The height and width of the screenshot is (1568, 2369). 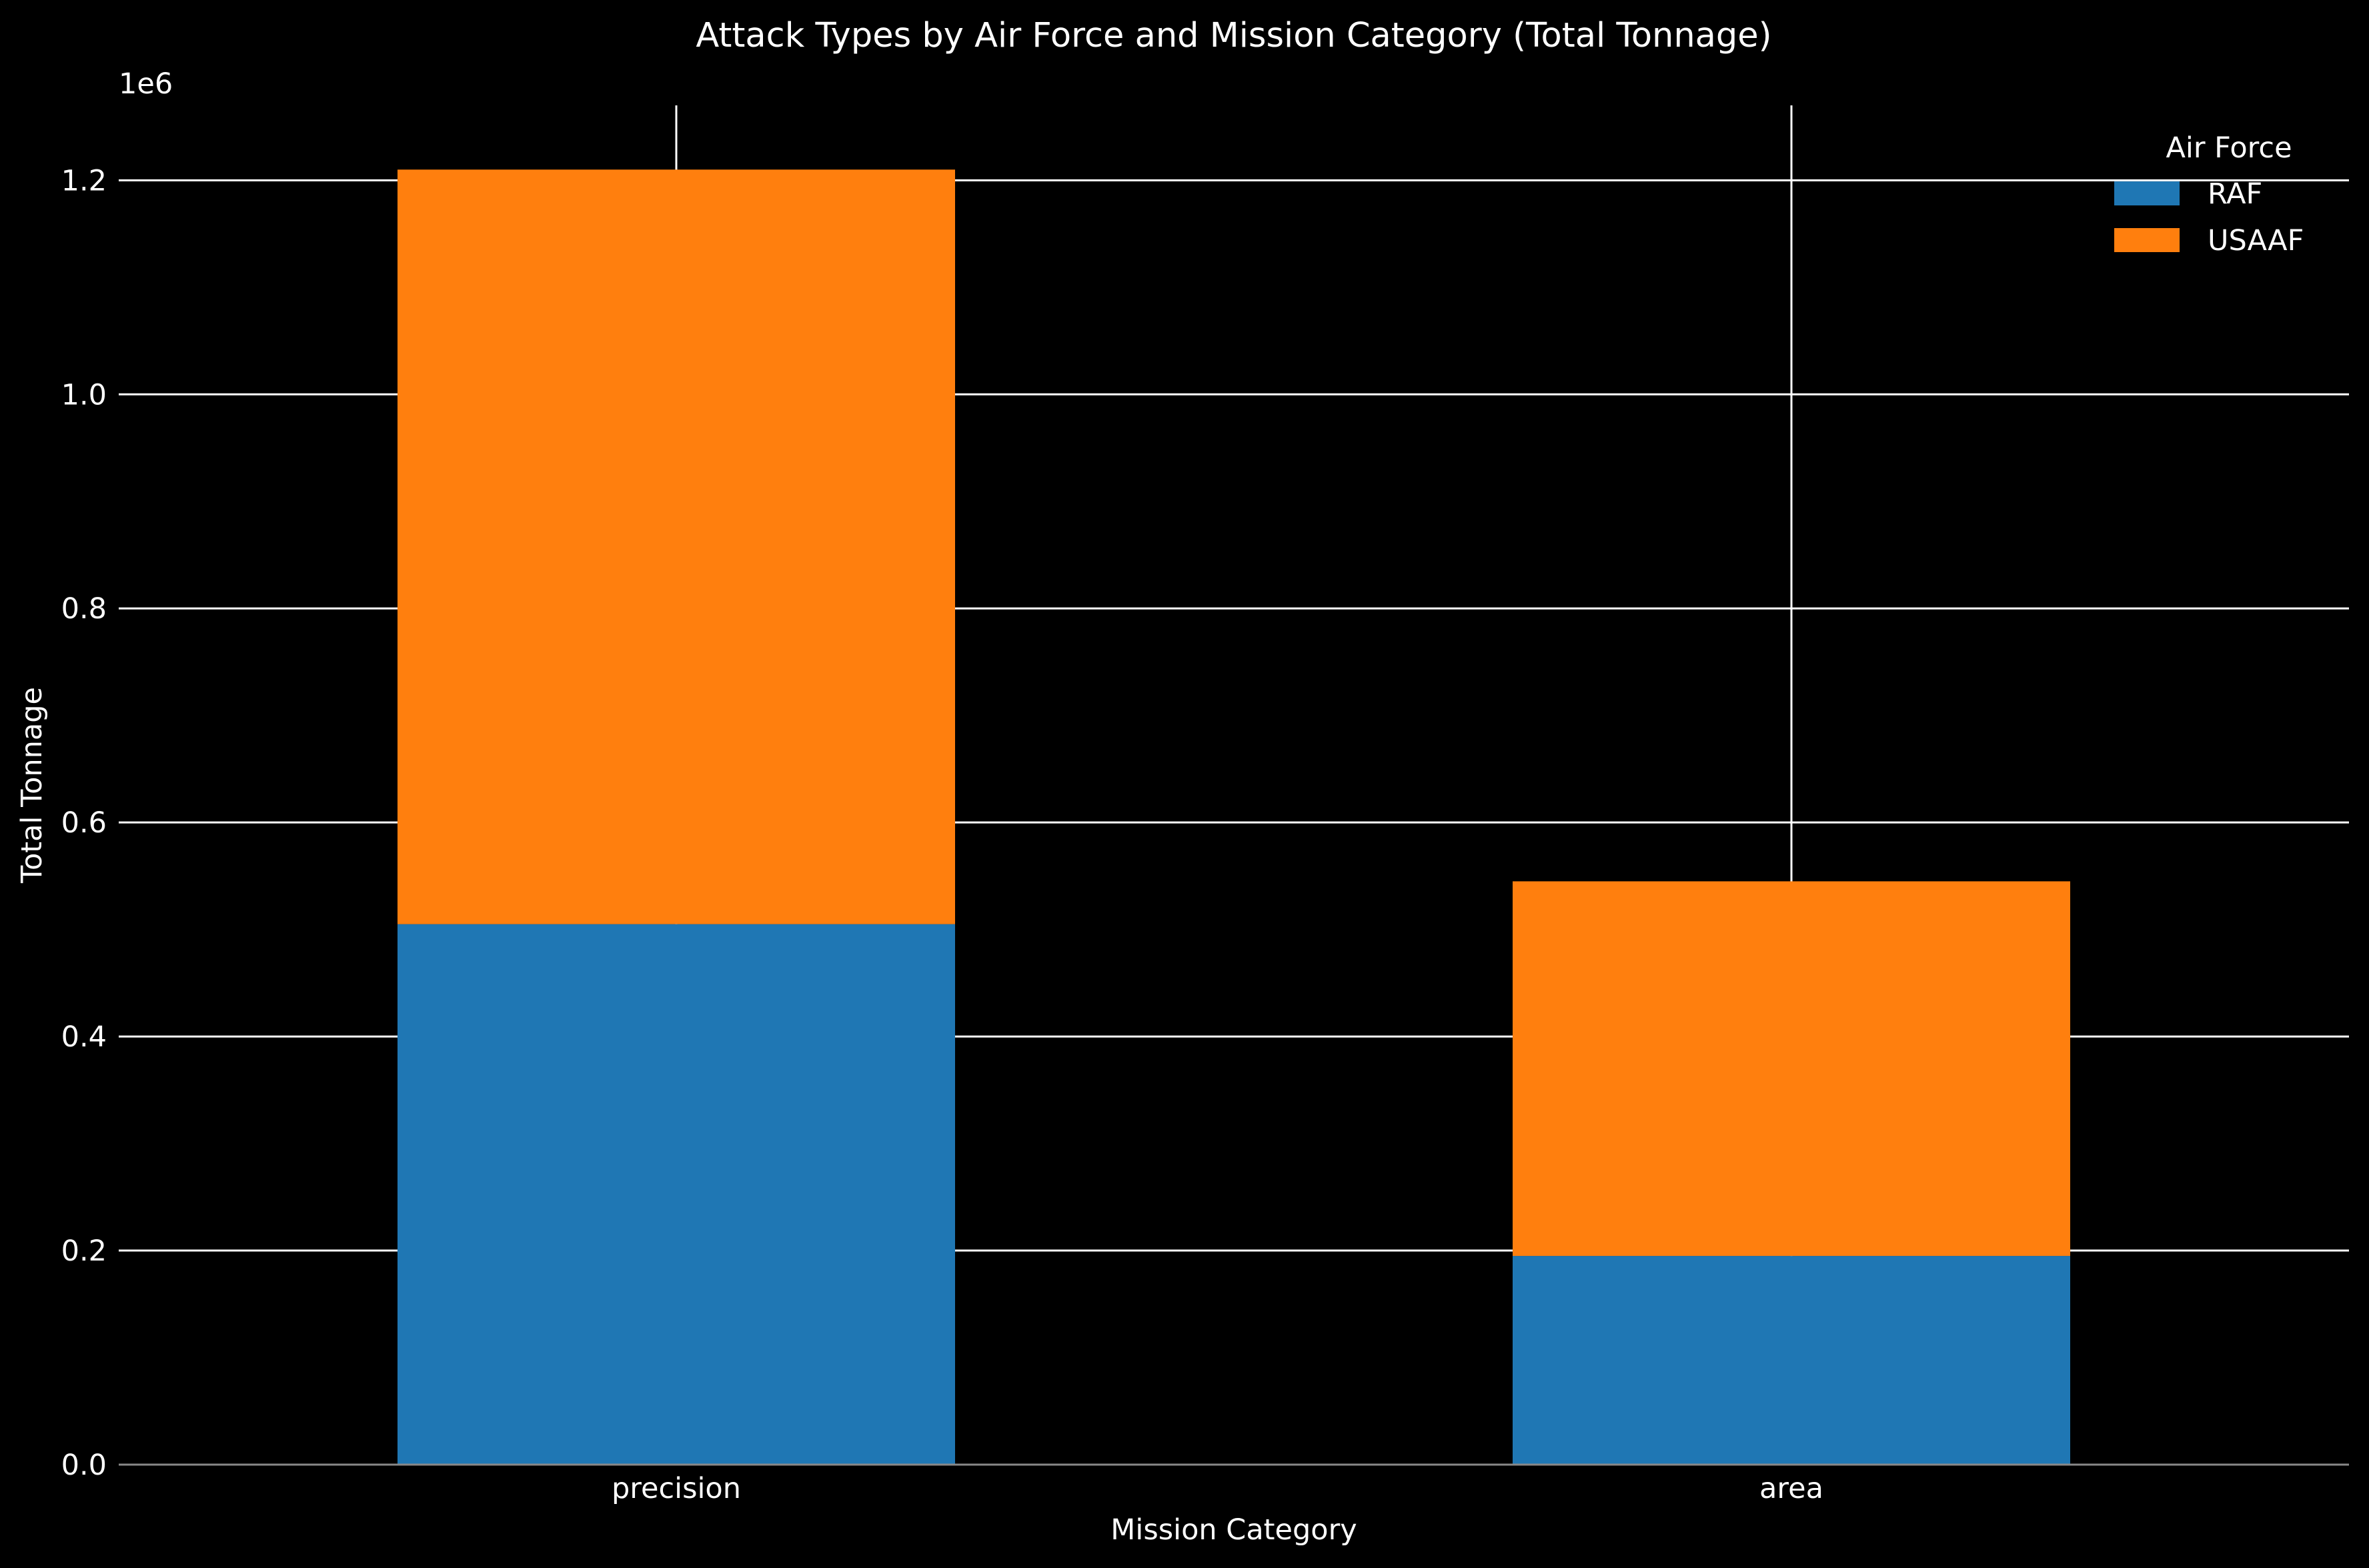 What do you see at coordinates (1791, 1069) in the screenshot?
I see `bar-usaaf-area` at bounding box center [1791, 1069].